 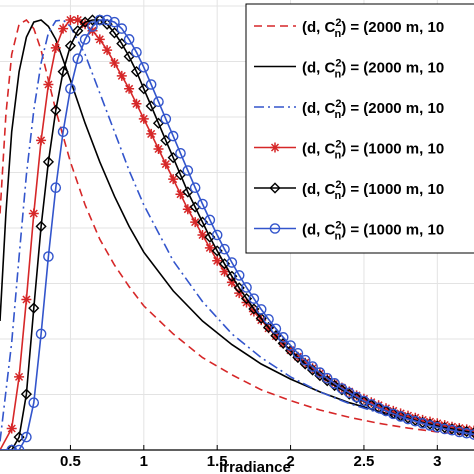 I want to click on legend-label-1: (d, C2 n) = (2000 m, 10, so click(x=373, y=69).